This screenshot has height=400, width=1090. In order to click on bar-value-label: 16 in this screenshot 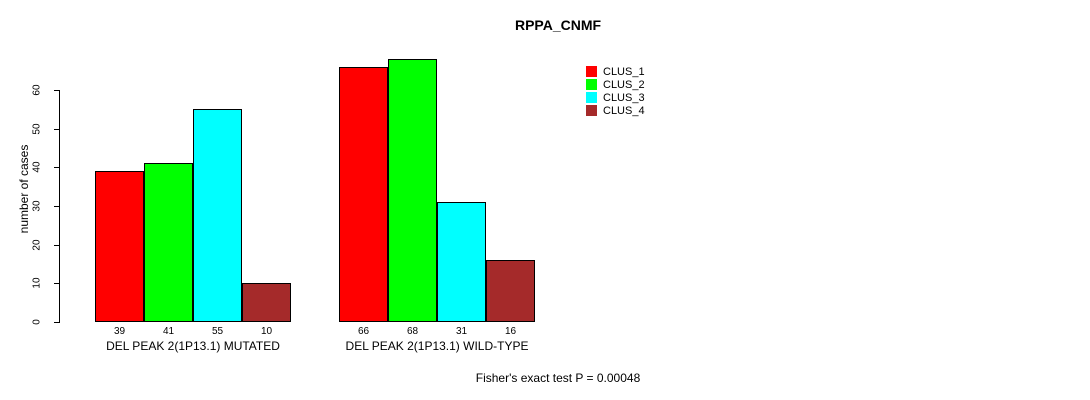, I will do `click(510, 331)`.